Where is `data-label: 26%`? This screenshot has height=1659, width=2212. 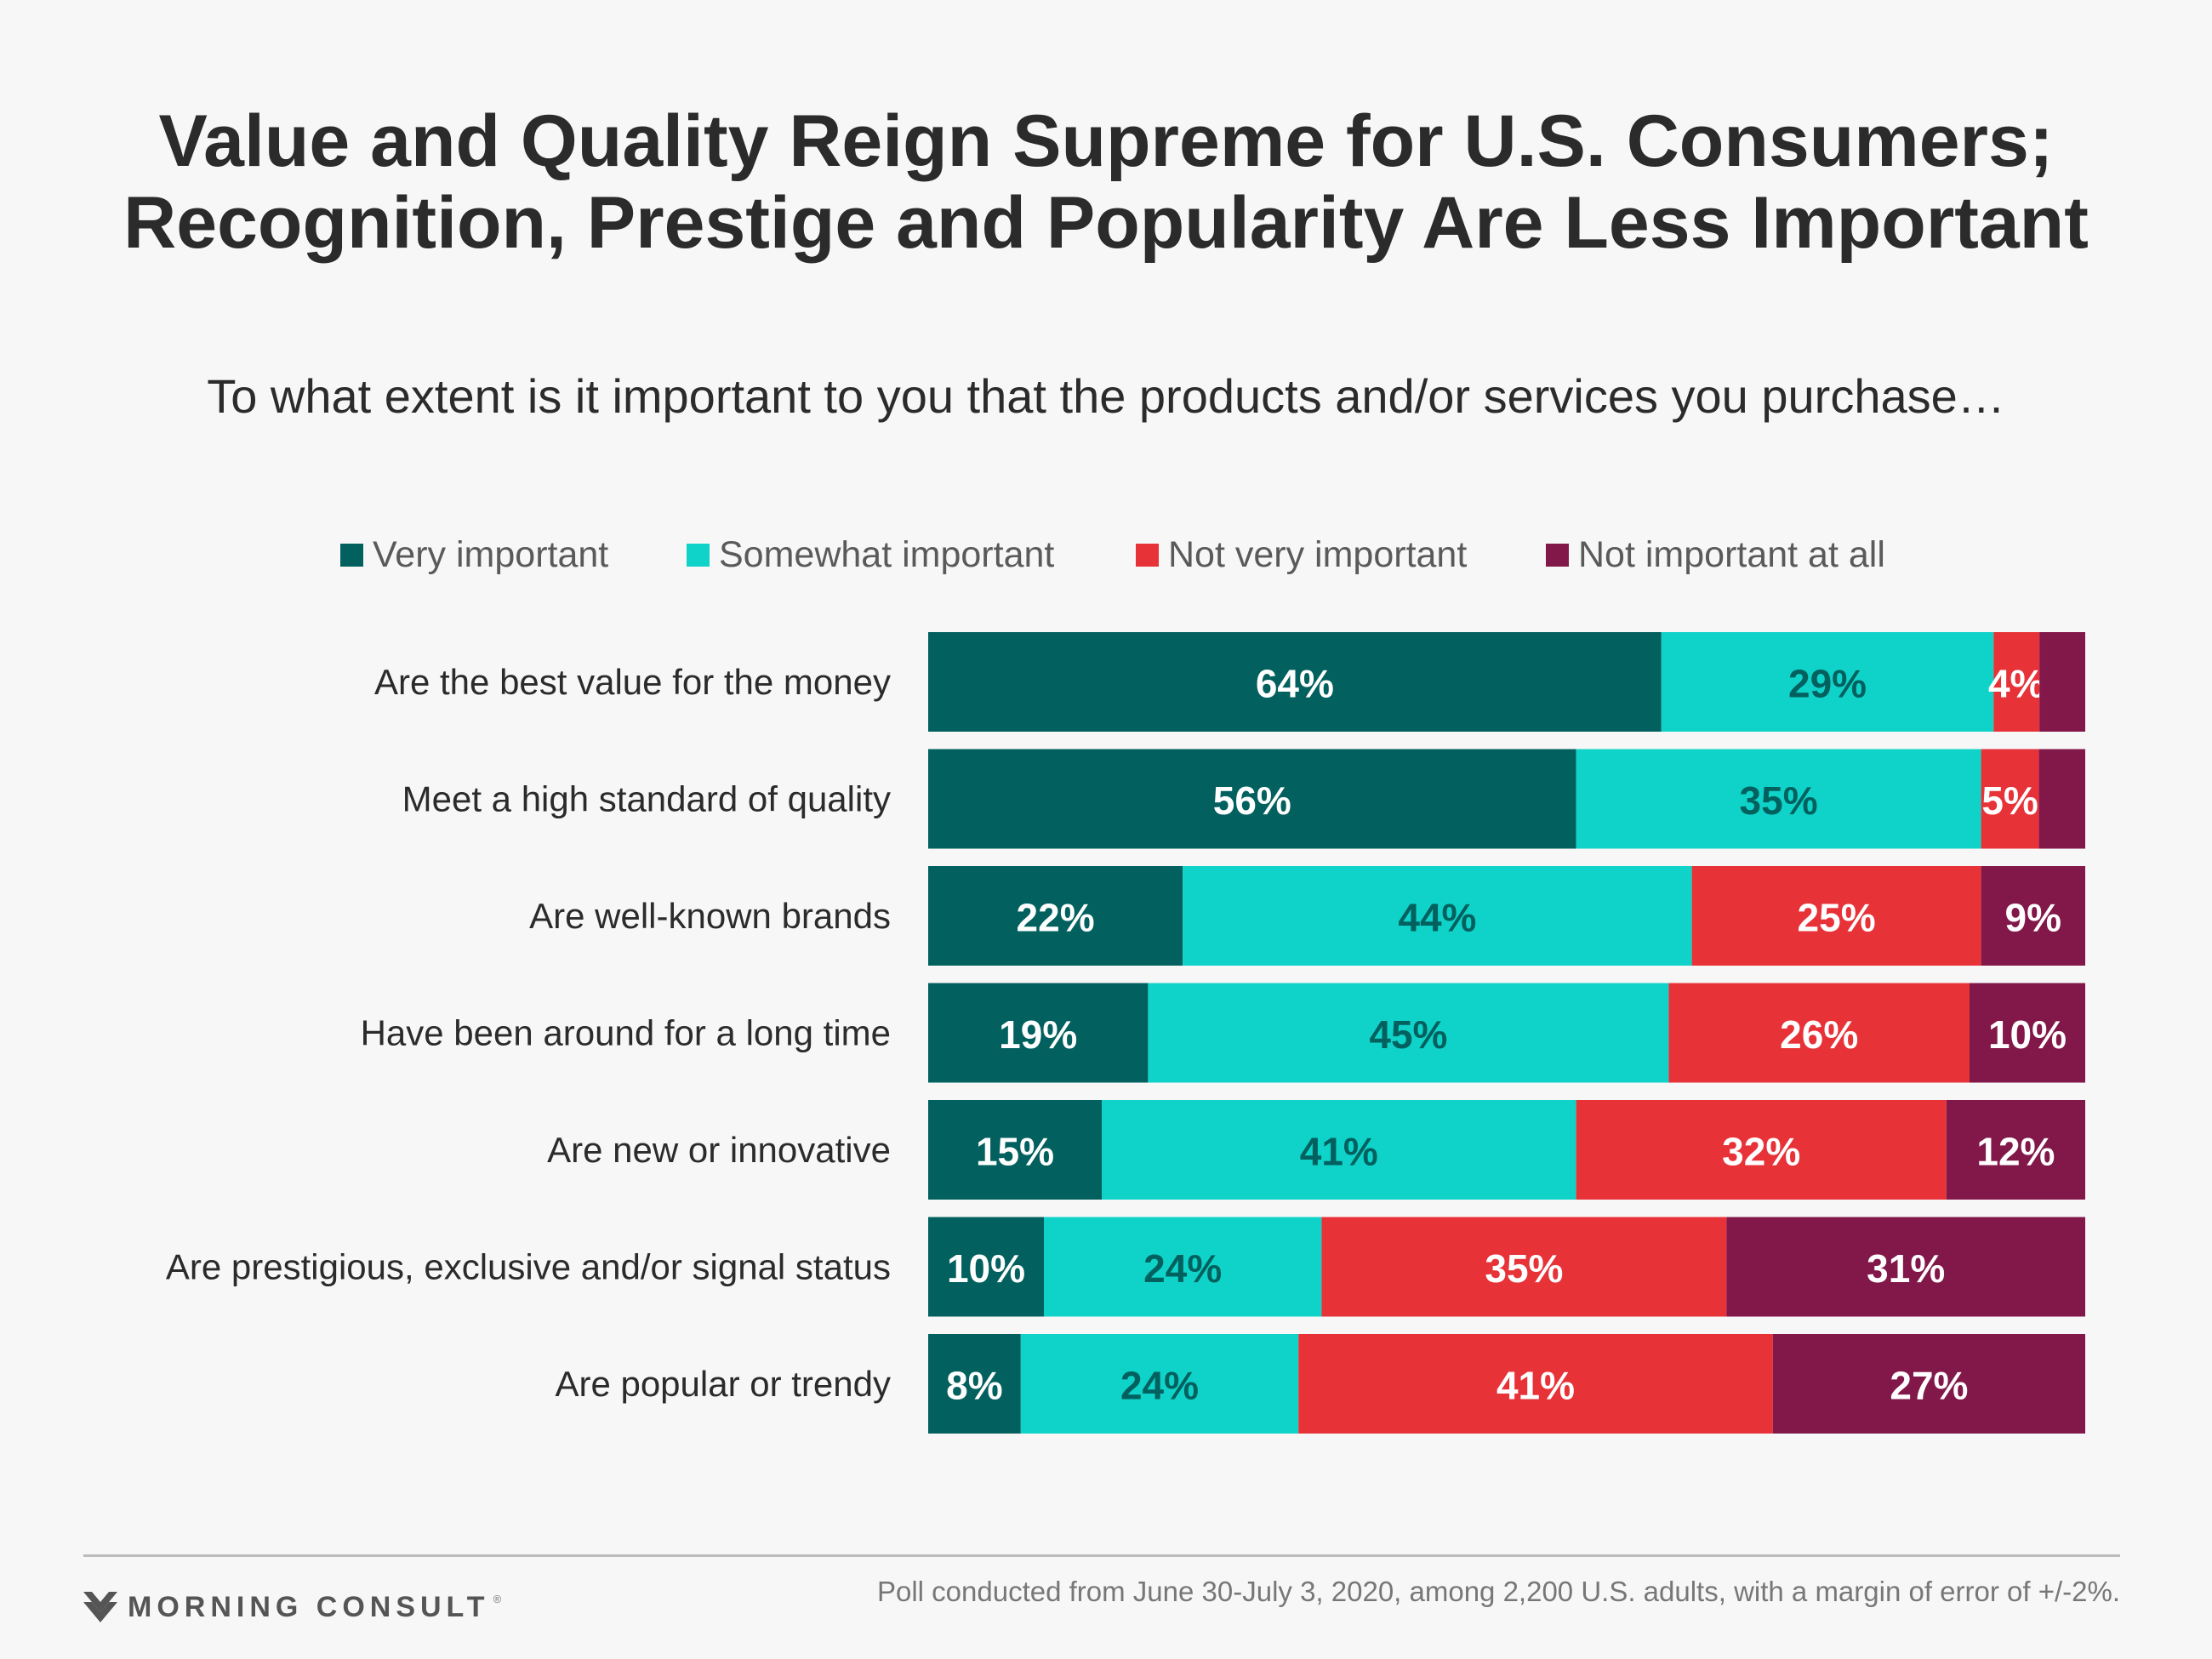
data-label: 26% is located at coordinates (1819, 1034).